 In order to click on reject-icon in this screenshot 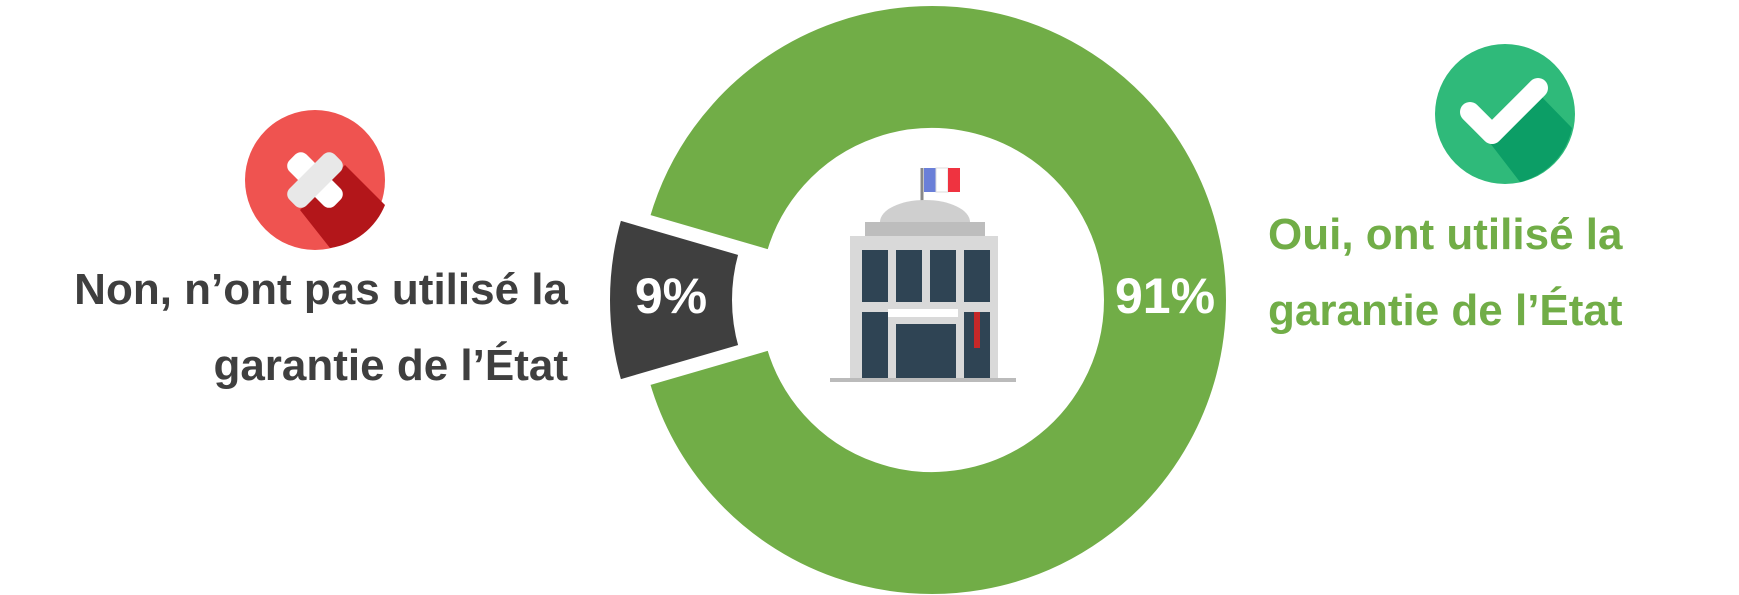, I will do `click(315, 180)`.